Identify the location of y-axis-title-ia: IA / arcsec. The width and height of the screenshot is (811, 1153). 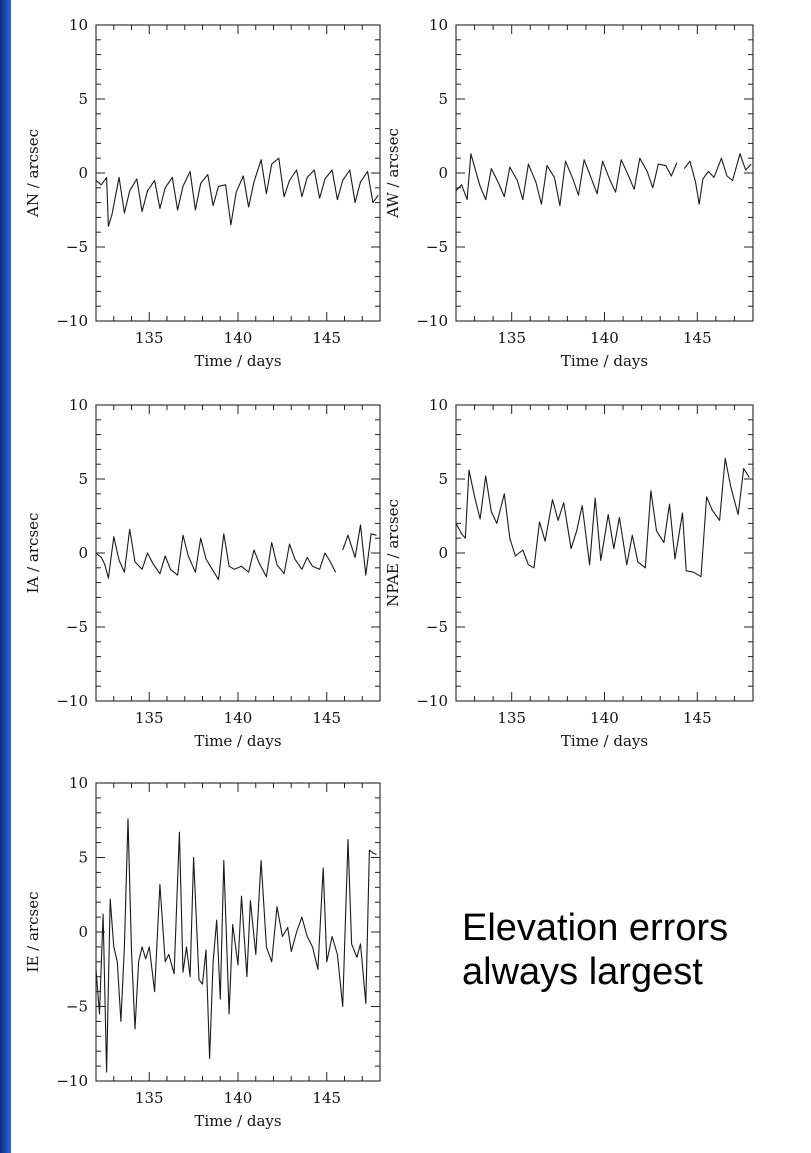
(33, 553).